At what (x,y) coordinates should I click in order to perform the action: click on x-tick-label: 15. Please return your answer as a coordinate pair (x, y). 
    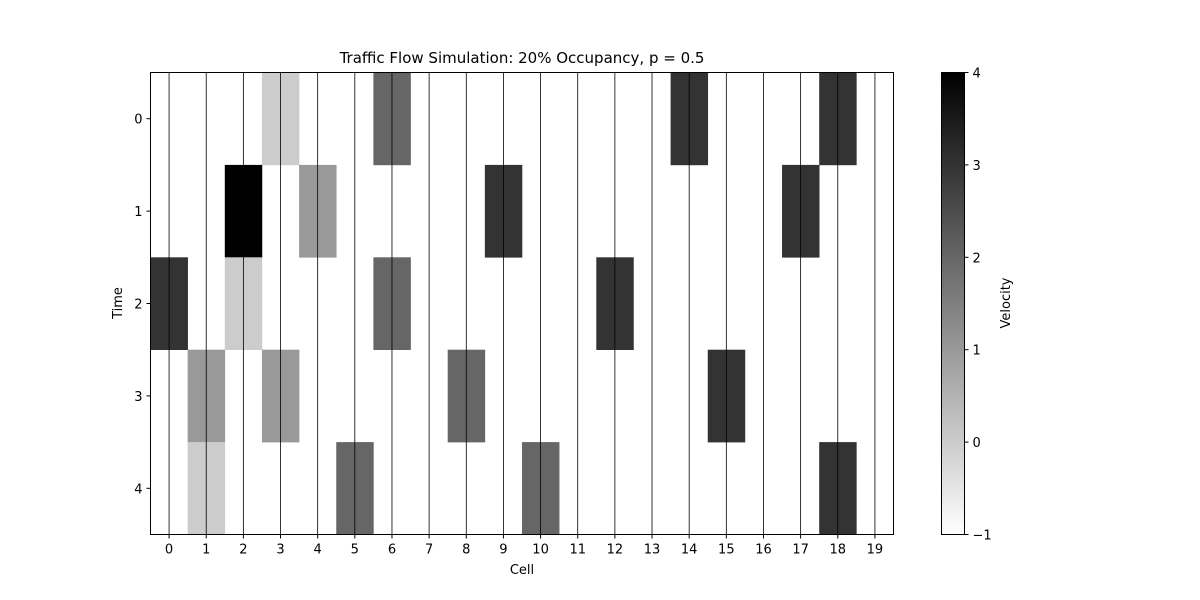
    Looking at the image, I should click on (726, 550).